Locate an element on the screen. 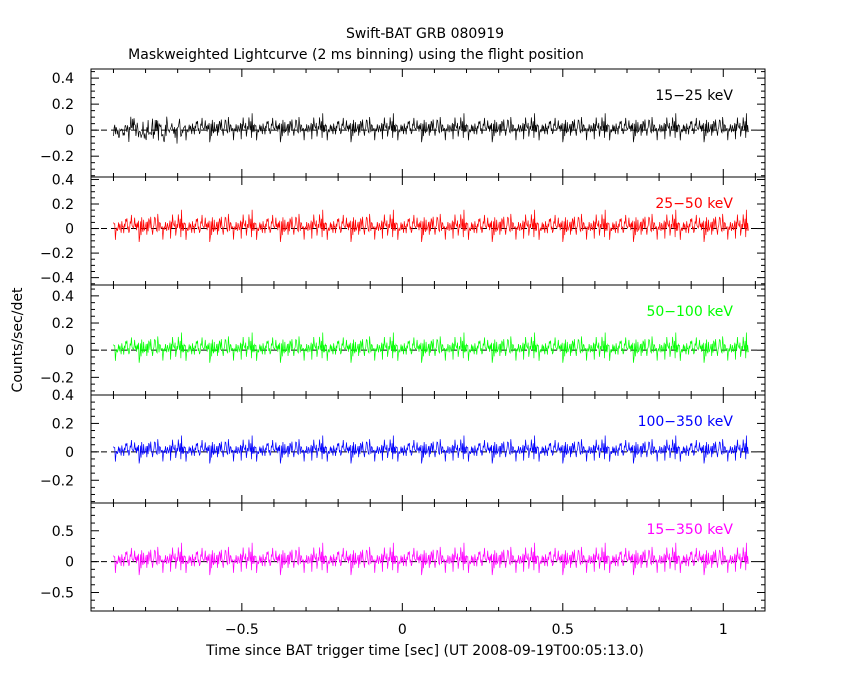 This screenshot has height=684, width=850. y-tick-label: −0.4 is located at coordinates (57, 279).